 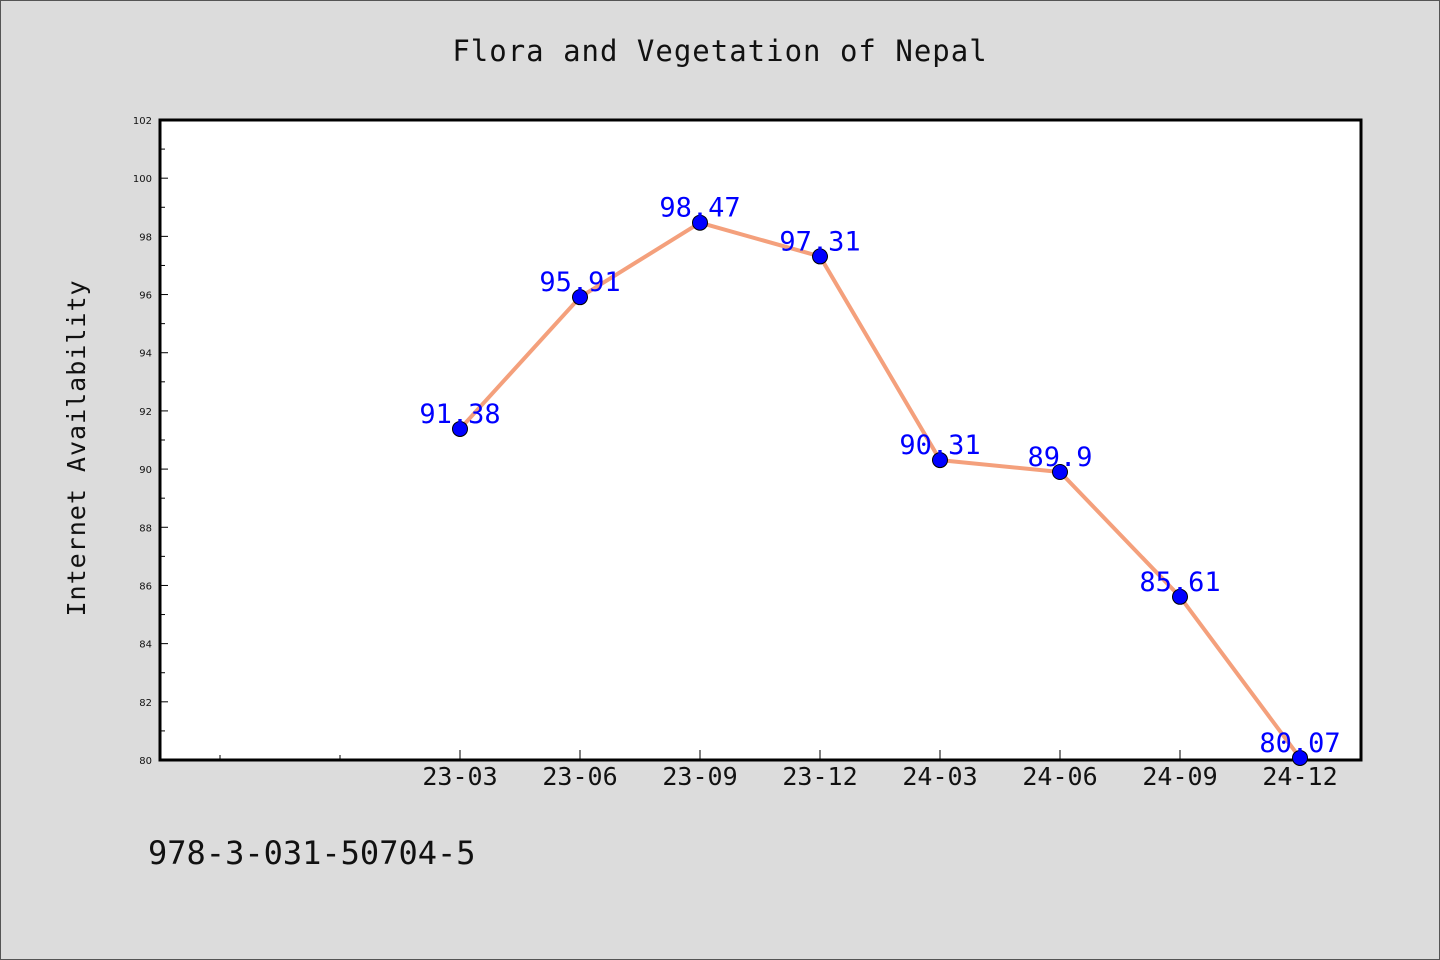 I want to click on y-tick-label: 86, so click(x=145, y=586).